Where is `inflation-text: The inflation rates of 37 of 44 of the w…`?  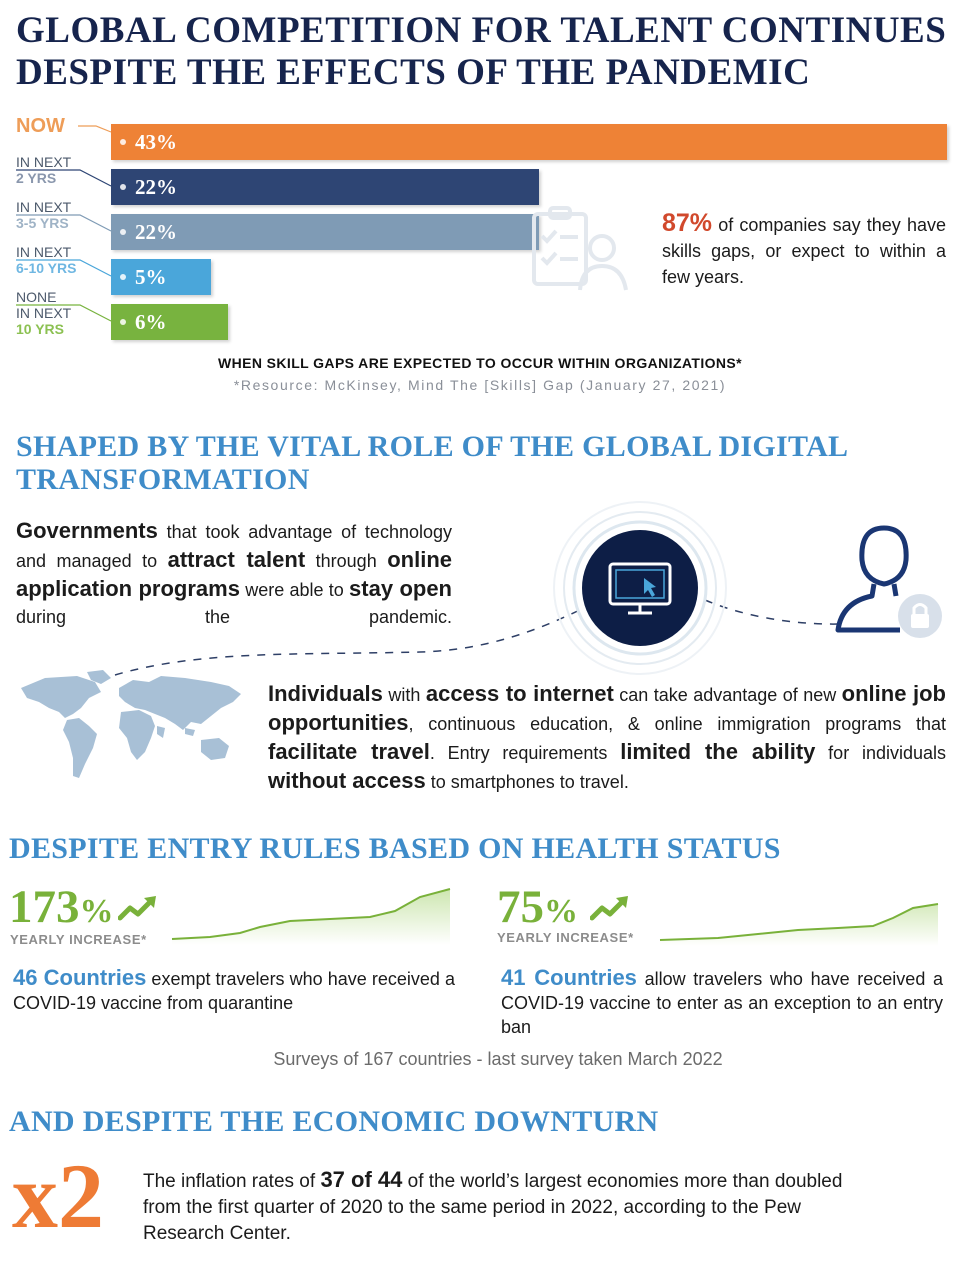
inflation-text: The inflation rates of 37 of 44 of the w… is located at coordinates (493, 1207).